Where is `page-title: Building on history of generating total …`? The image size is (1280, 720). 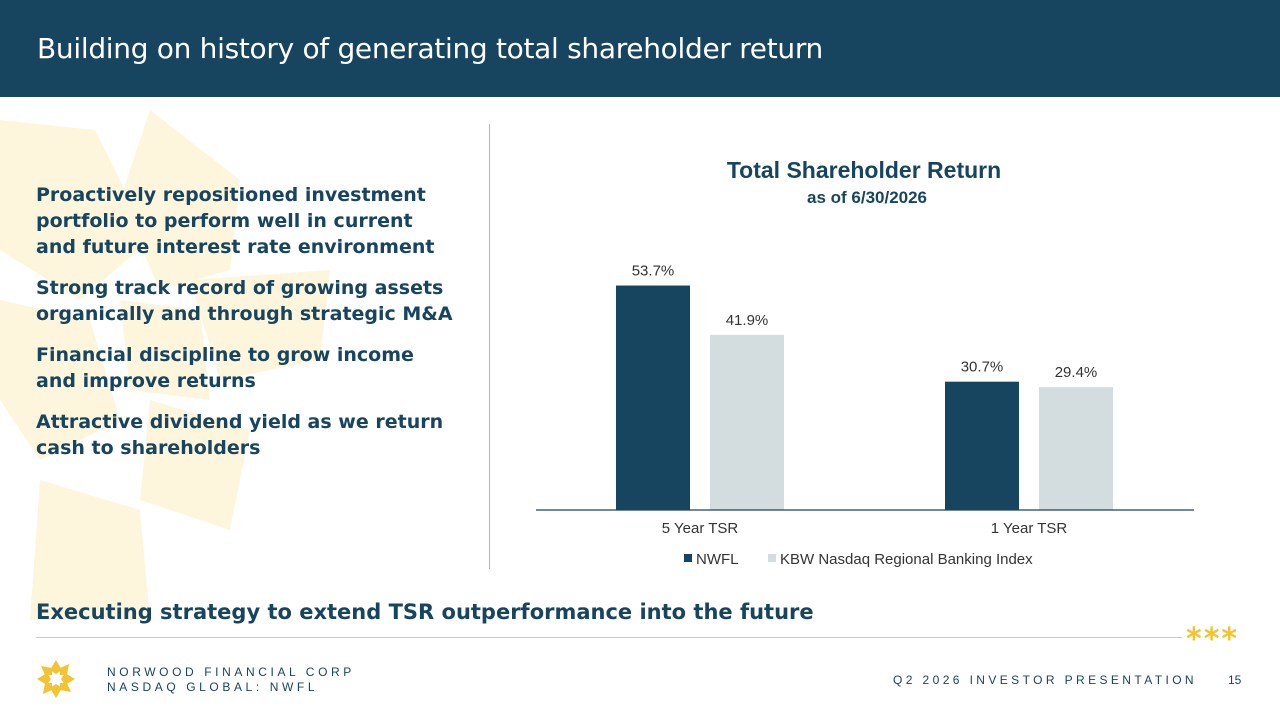
page-title: Building on history of generating total … is located at coordinates (430, 48).